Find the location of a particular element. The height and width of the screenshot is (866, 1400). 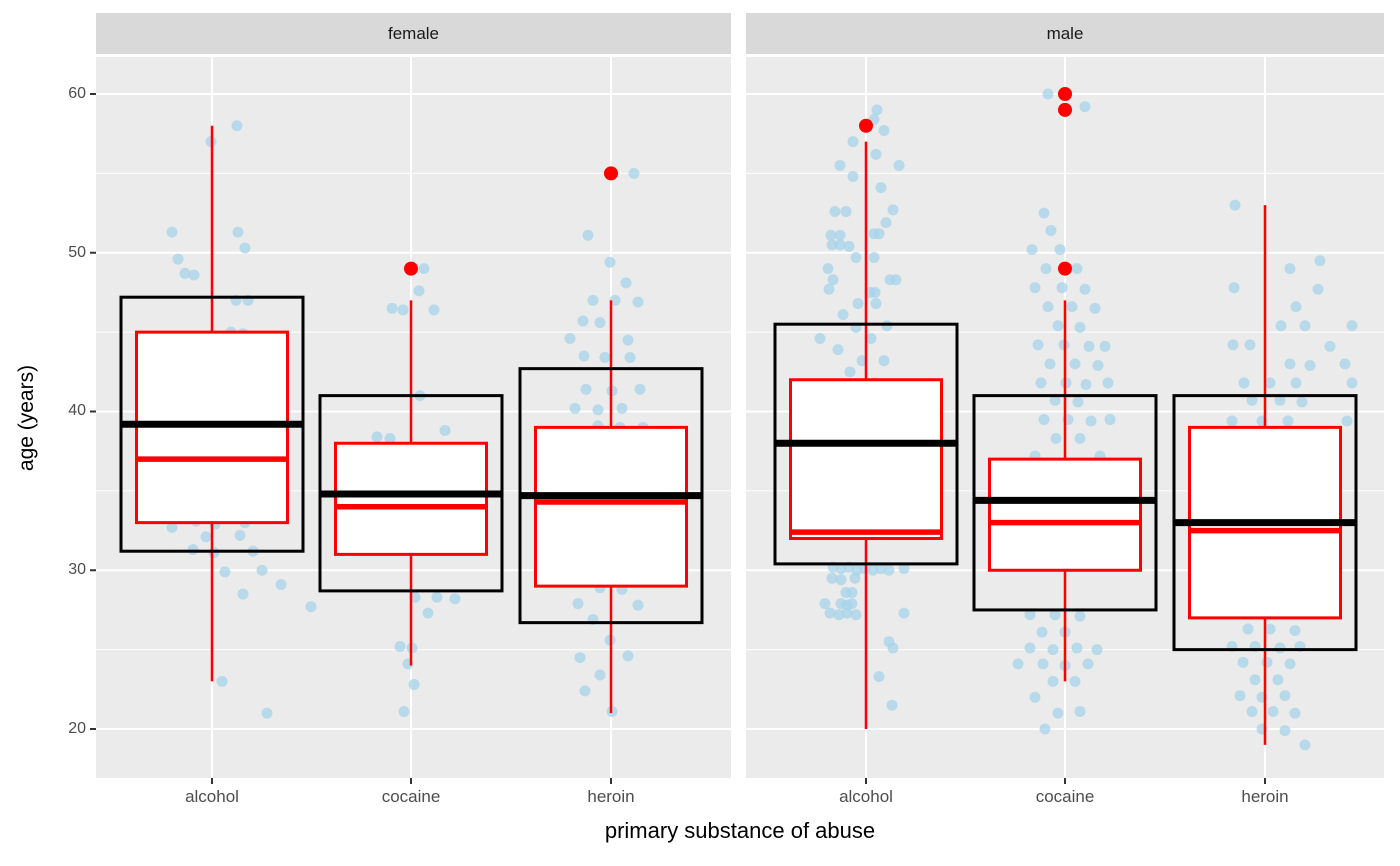

y-axis-title: age (years) is located at coordinates (26, 418).